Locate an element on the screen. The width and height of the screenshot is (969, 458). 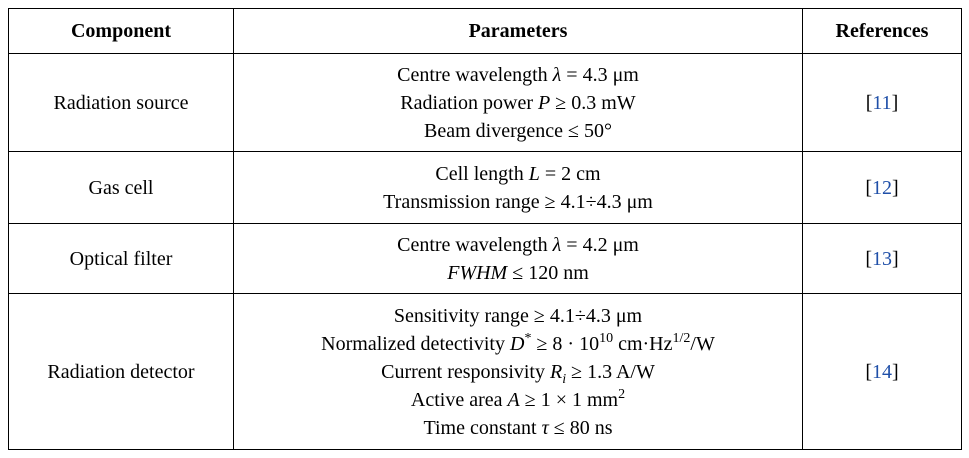
parameter-text: Cell length is located at coordinates (482, 173).